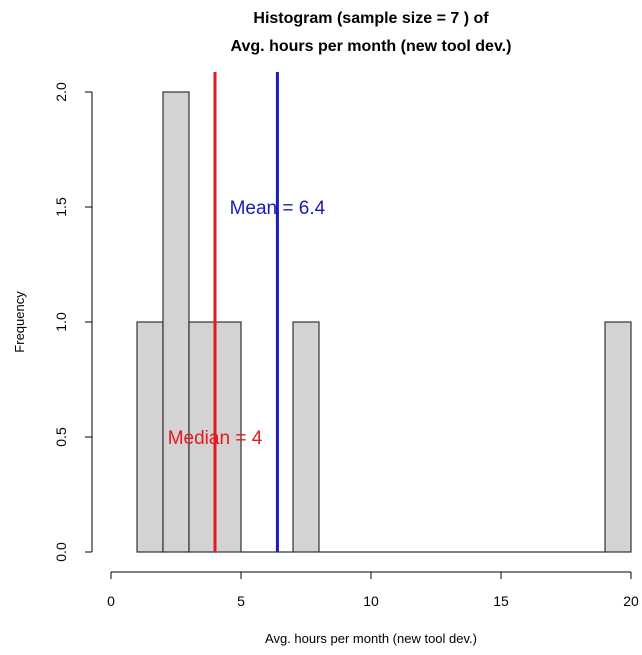  What do you see at coordinates (61, 552) in the screenshot?
I see `y-tick-label: 0.0` at bounding box center [61, 552].